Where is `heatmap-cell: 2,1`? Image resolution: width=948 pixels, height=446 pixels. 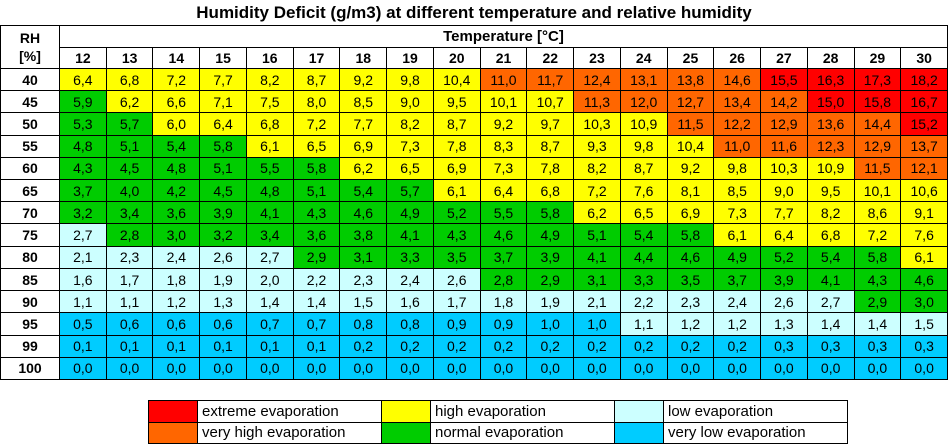 heatmap-cell: 2,1 is located at coordinates (83, 257).